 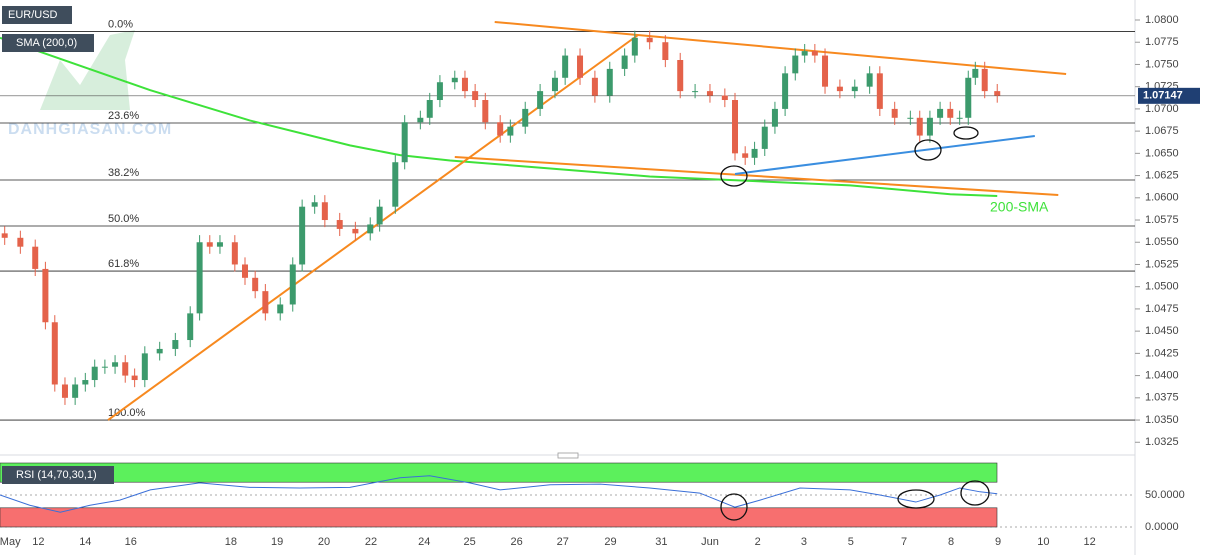 What do you see at coordinates (499, 517) in the screenshot?
I see `oversold-zone` at bounding box center [499, 517].